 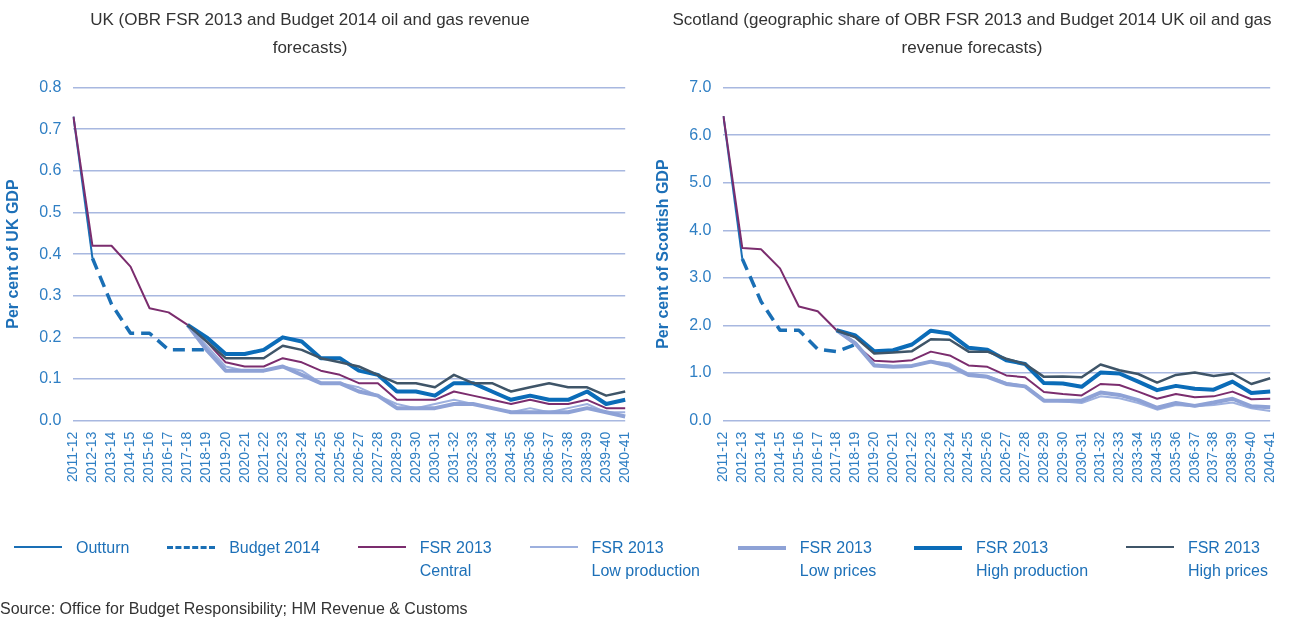 What do you see at coordinates (700, 182) in the screenshot?
I see `y-tick-label: 5.0` at bounding box center [700, 182].